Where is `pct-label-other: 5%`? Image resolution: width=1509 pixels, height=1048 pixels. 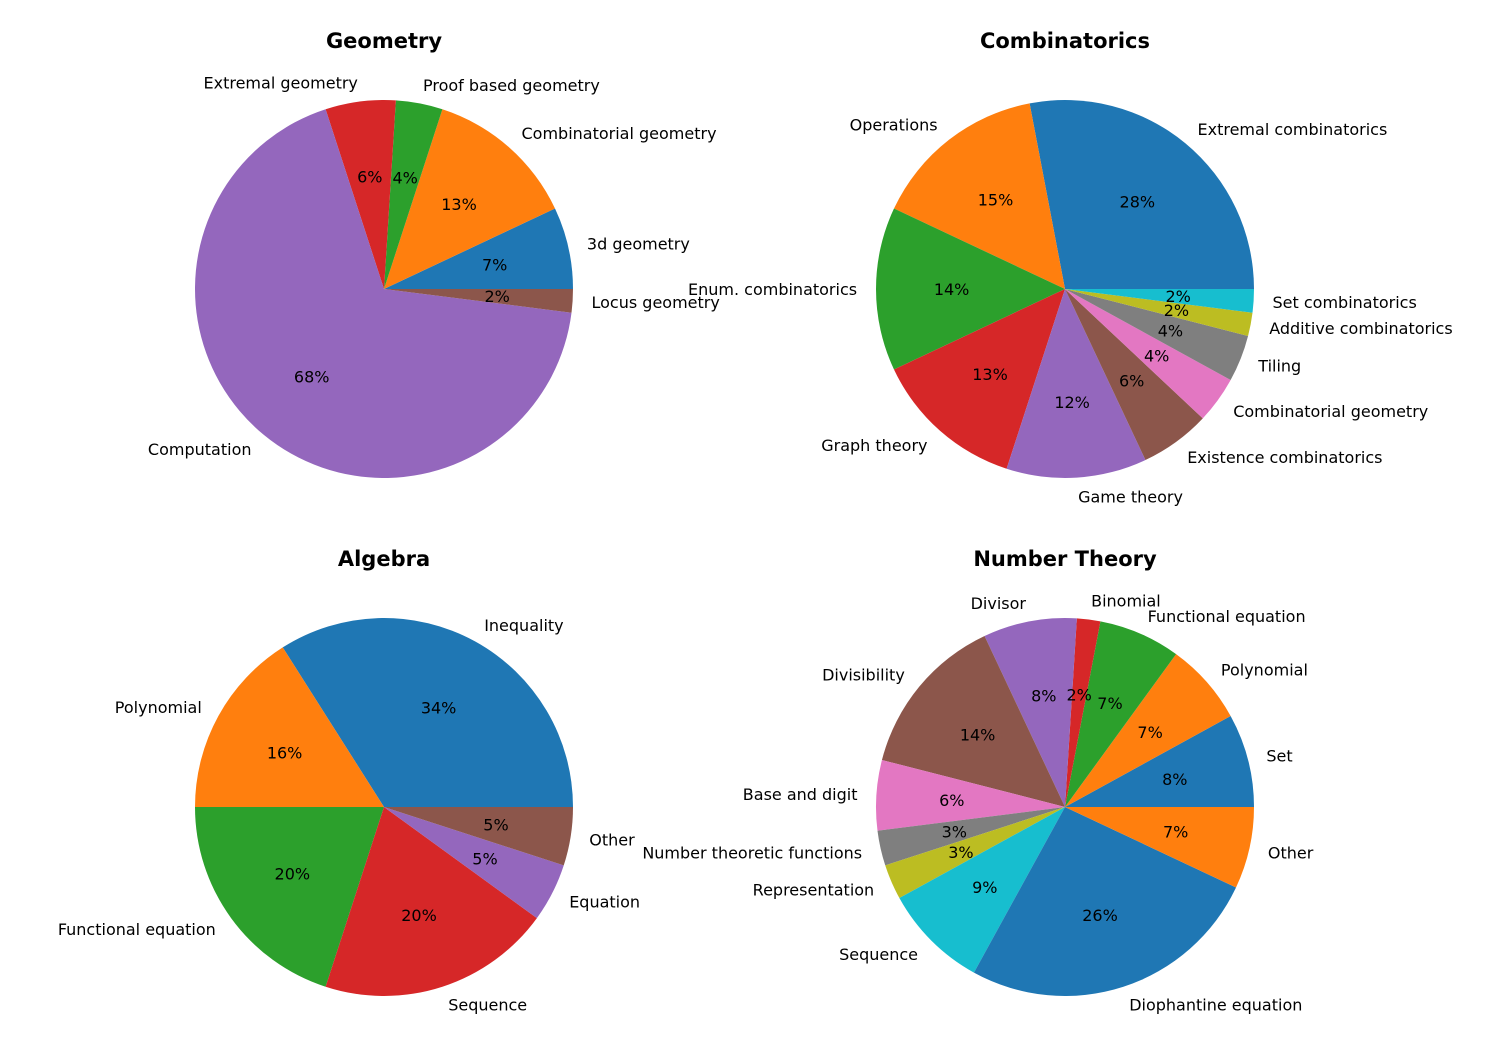
pct-label-other: 5% is located at coordinates (495, 825).